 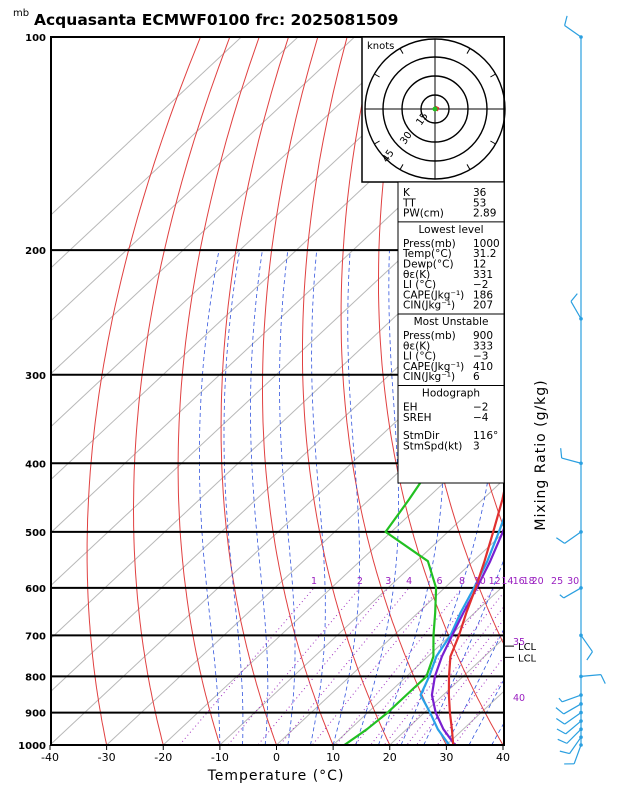 What do you see at coordinates (216, 20) in the screenshot?
I see `chart-title: Acquasanta ECMWF0100 frc: 2025081509` at bounding box center [216, 20].